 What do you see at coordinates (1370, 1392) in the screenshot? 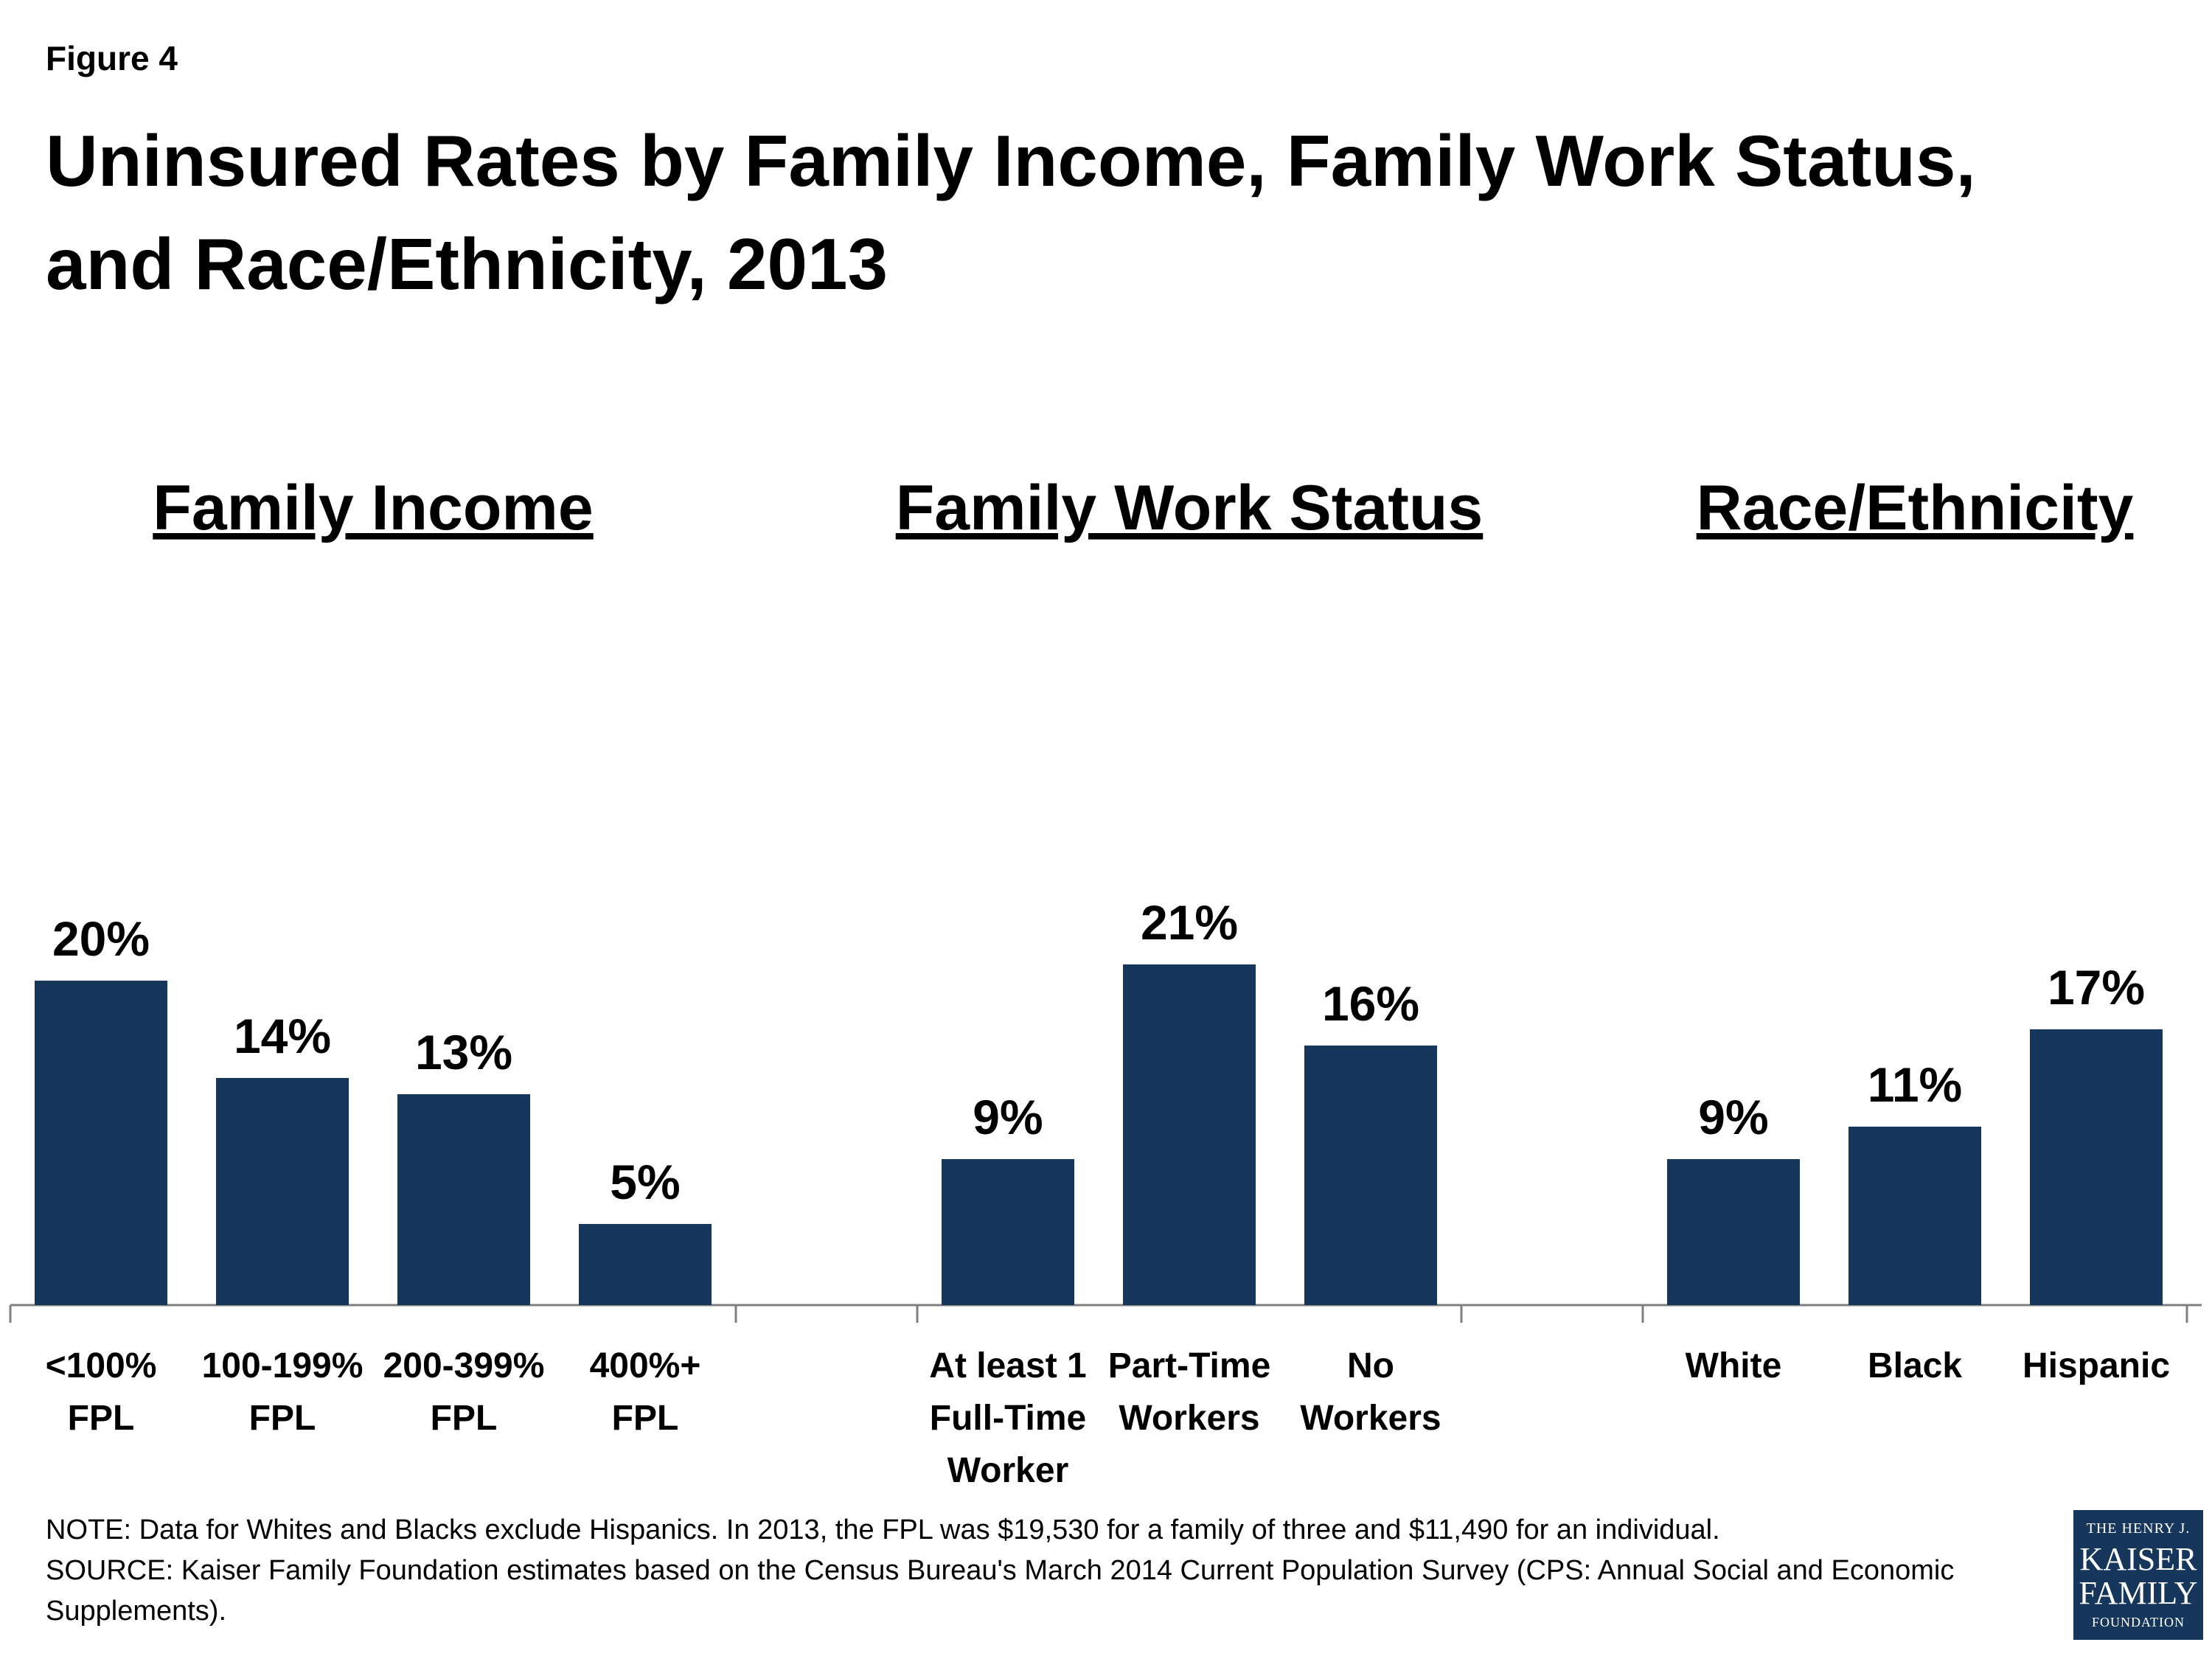
I see `category-label-1-2: No Workers` at bounding box center [1370, 1392].